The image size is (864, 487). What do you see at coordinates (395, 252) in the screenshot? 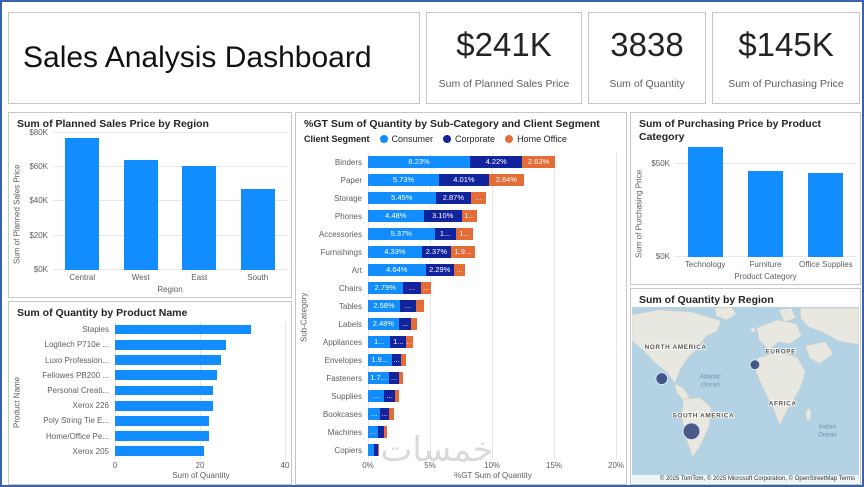
I see `segment-Consumer-Furnishings: 4.33%` at bounding box center [395, 252].